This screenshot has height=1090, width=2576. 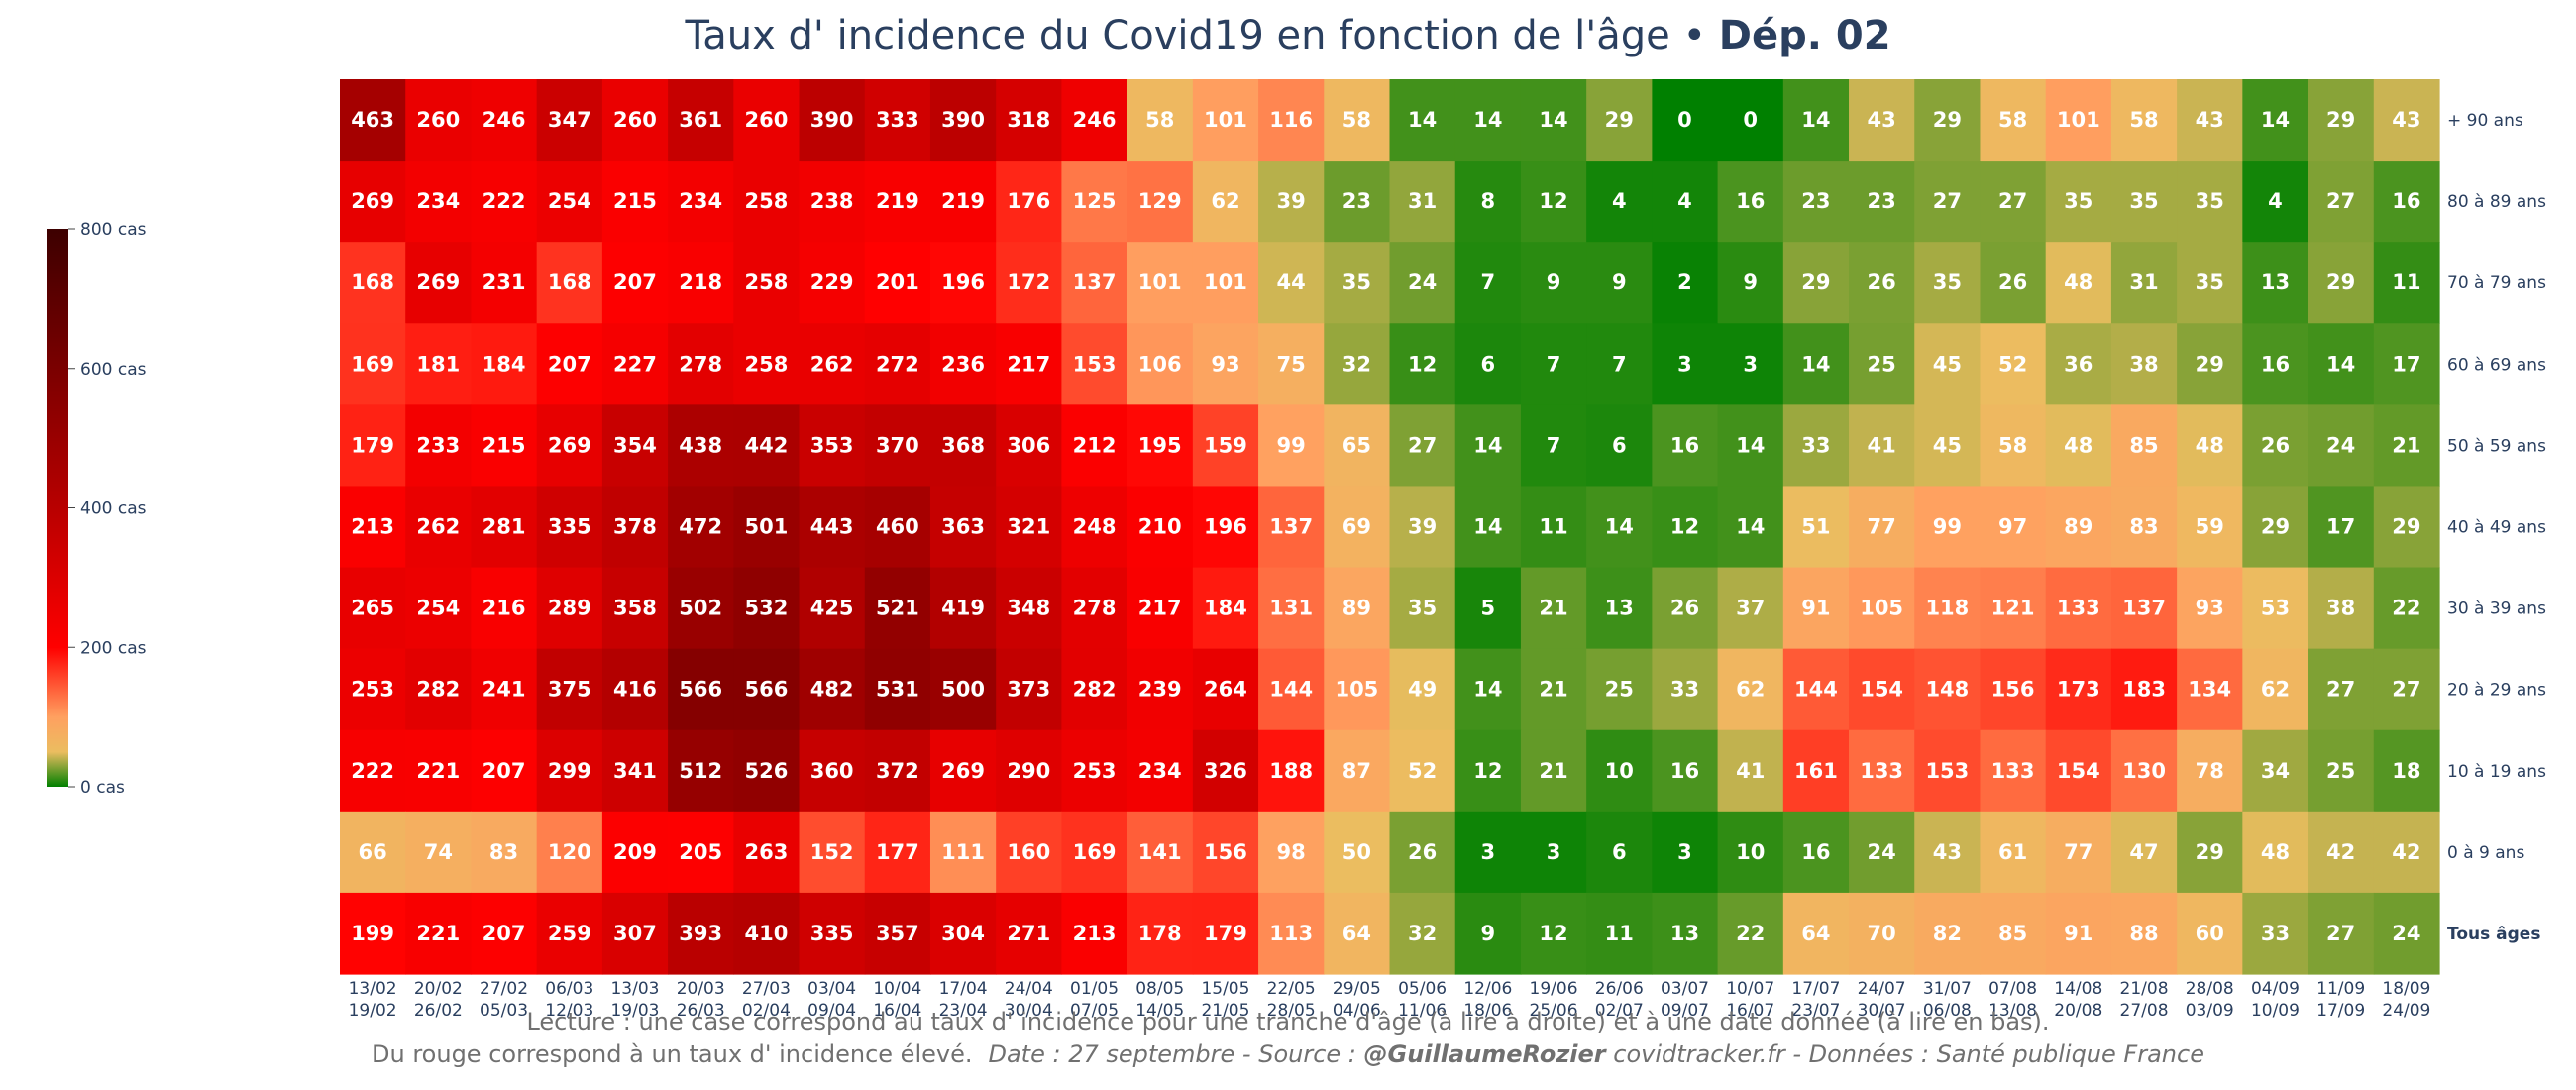 What do you see at coordinates (1948, 852) in the screenshot?
I see `cell-value: 43` at bounding box center [1948, 852].